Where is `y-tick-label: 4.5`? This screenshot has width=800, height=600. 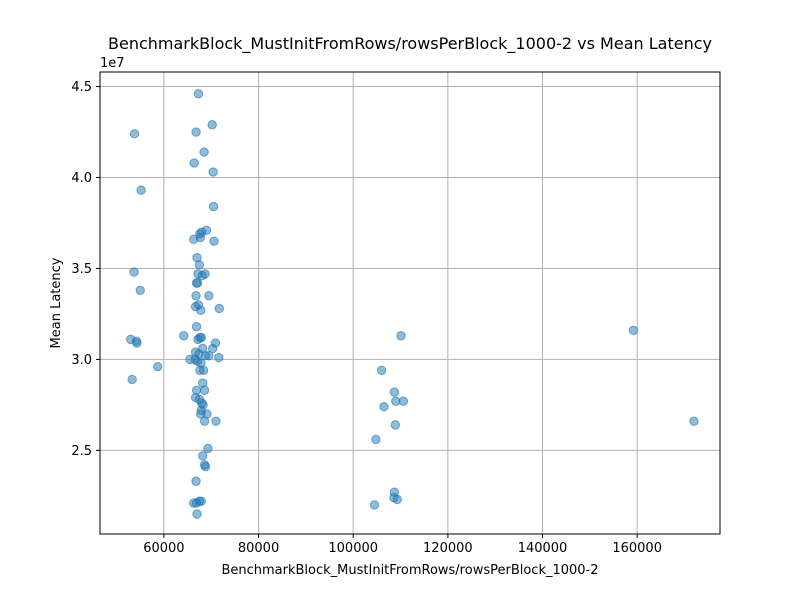 y-tick-label: 4.5 is located at coordinates (81, 87).